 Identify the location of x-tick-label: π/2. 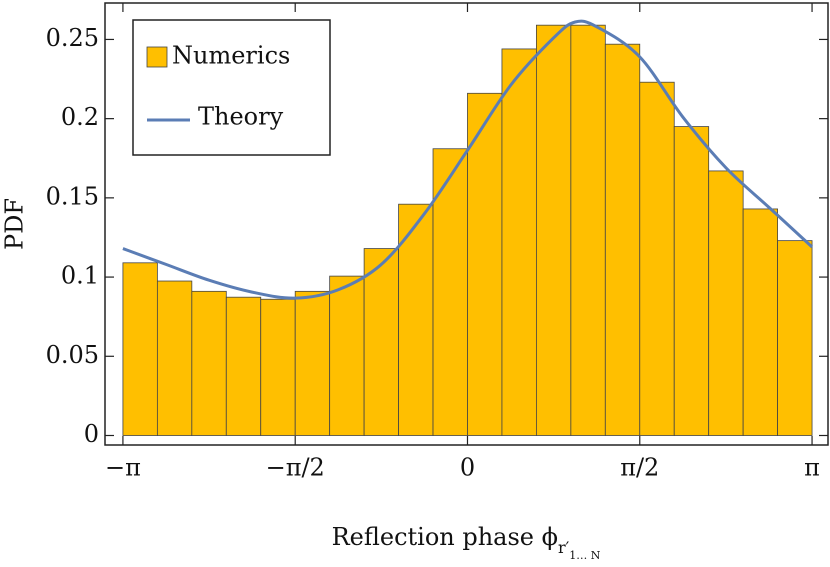
(639, 468).